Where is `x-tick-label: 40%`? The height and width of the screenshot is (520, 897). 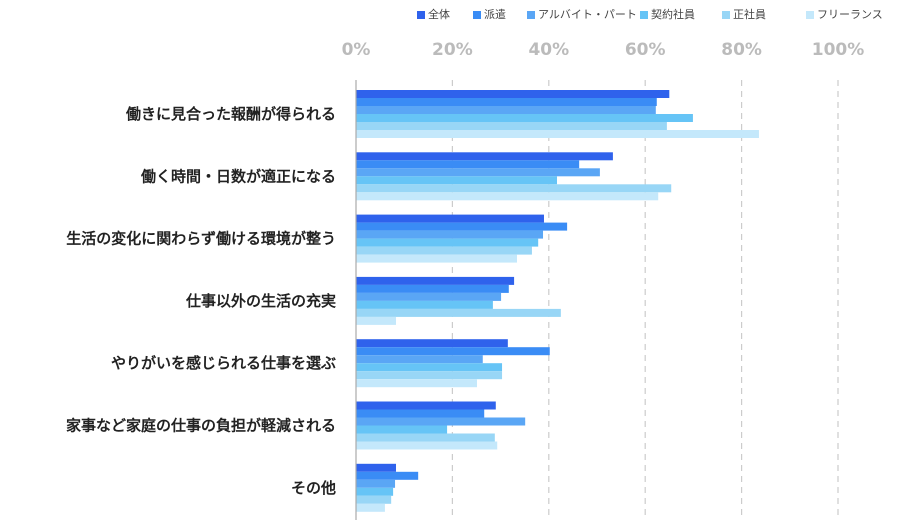 x-tick-label: 40% is located at coordinates (548, 50).